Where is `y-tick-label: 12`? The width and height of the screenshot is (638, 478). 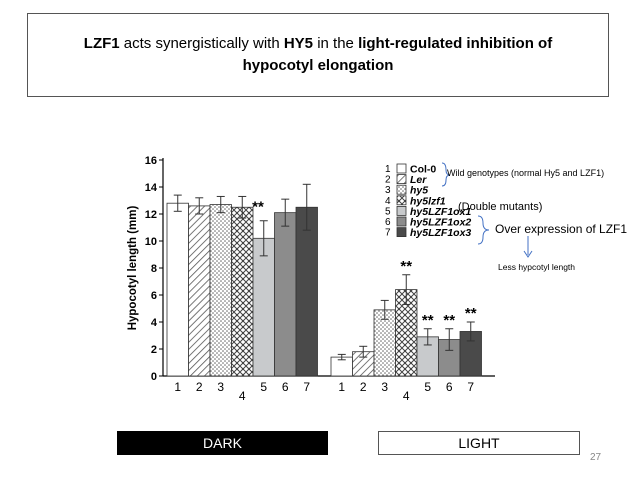
y-tick-label: 12 is located at coordinates (151, 215).